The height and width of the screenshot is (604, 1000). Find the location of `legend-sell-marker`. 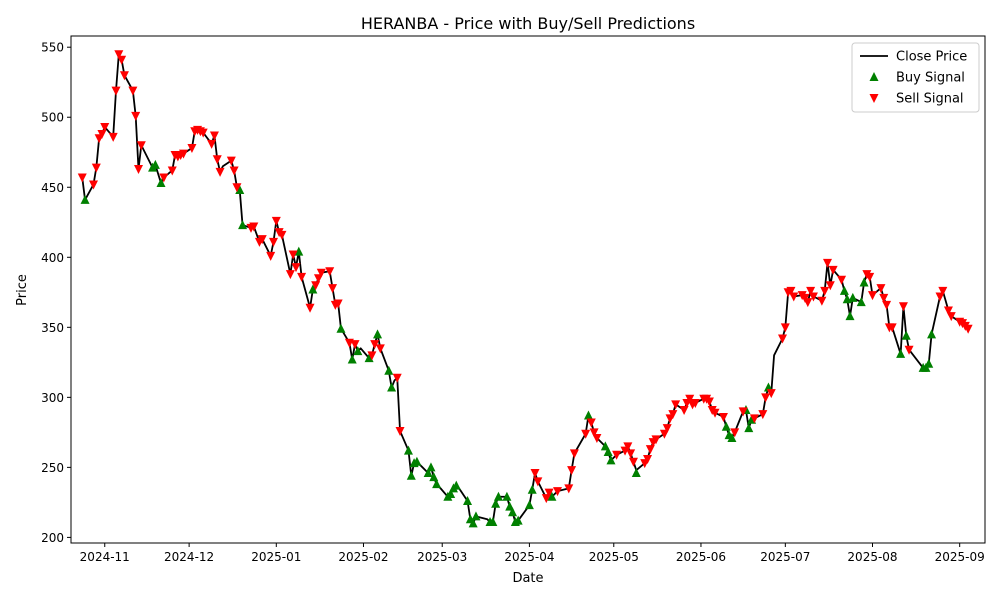

legend-sell-marker is located at coordinates (874, 98).